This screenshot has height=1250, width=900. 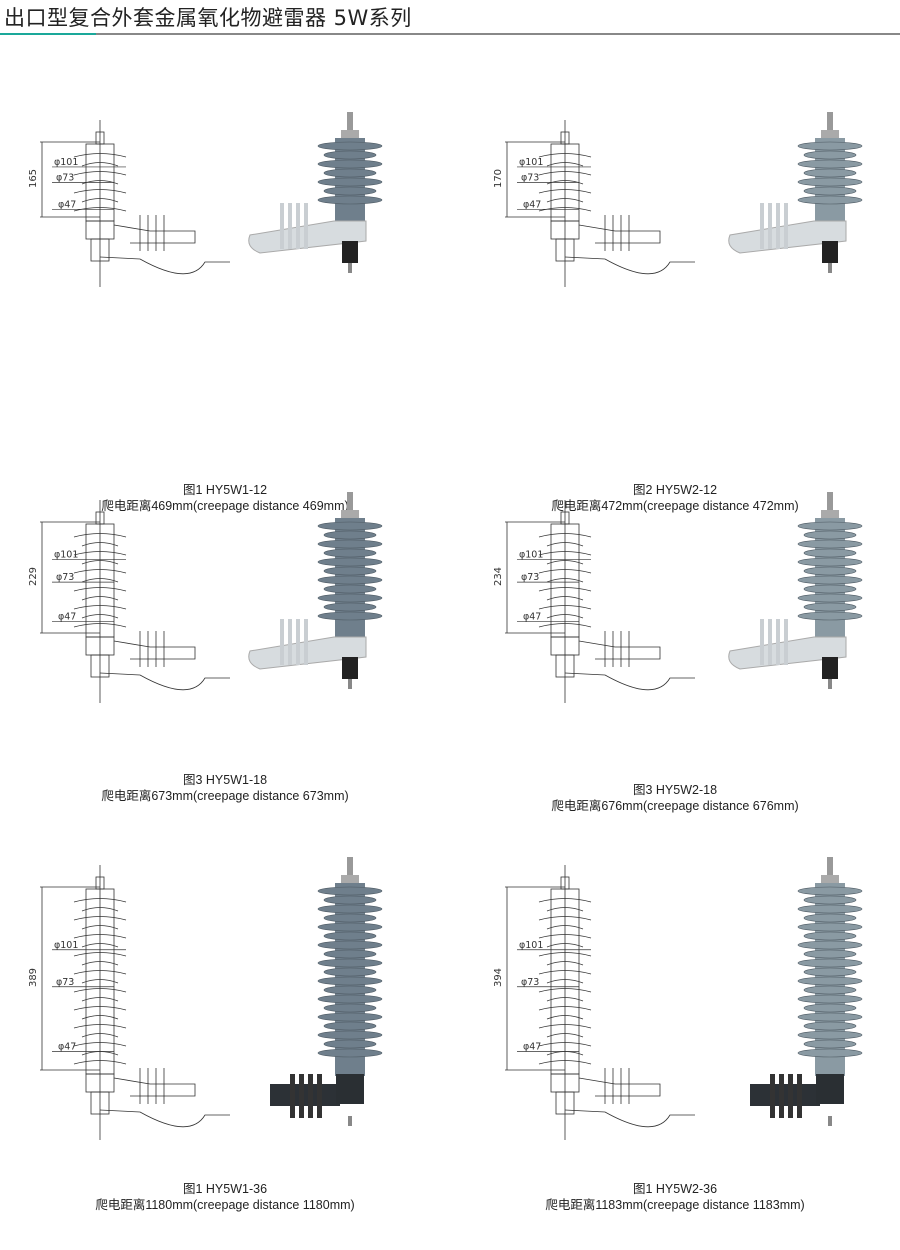 I want to click on product-photo, so click(x=315, y=192).